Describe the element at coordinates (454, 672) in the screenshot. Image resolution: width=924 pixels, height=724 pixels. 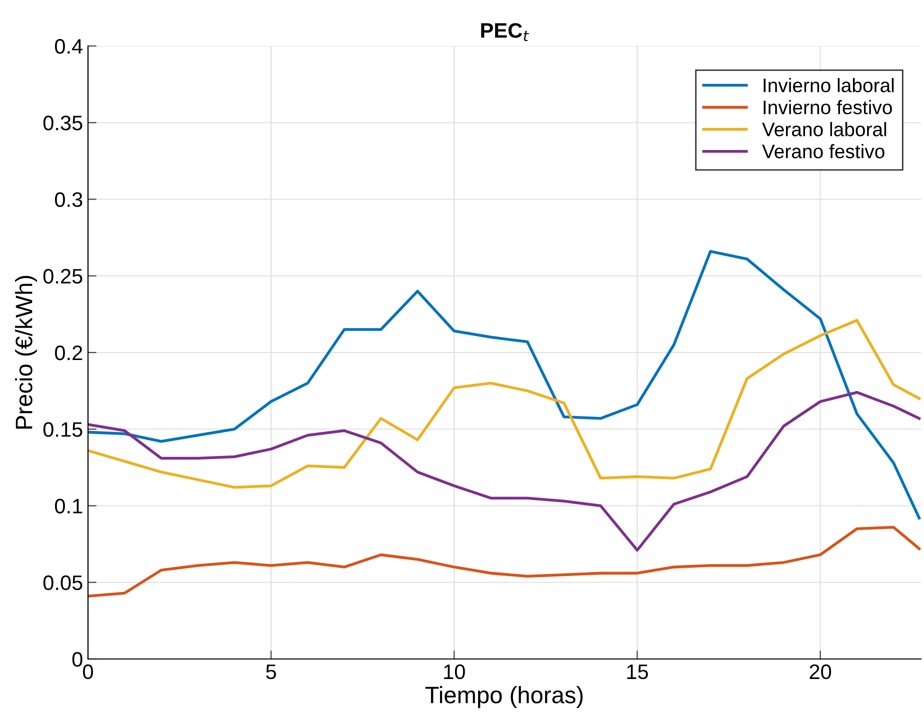
I see `x-tick-label: 10` at that location.